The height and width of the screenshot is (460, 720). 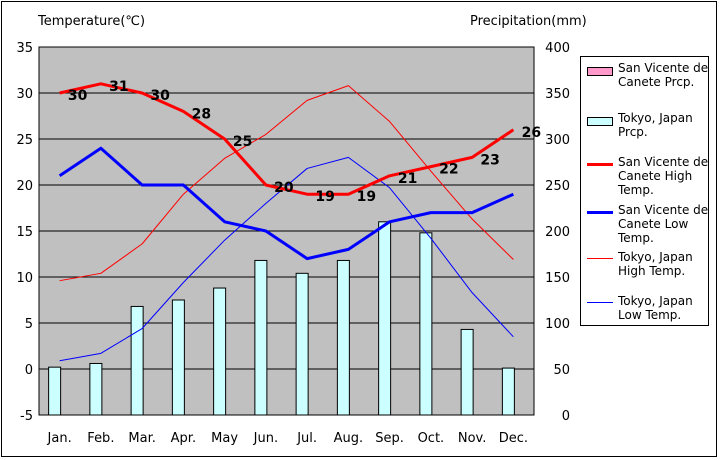 I want to click on x-tick-label: Jun., so click(x=265, y=438).